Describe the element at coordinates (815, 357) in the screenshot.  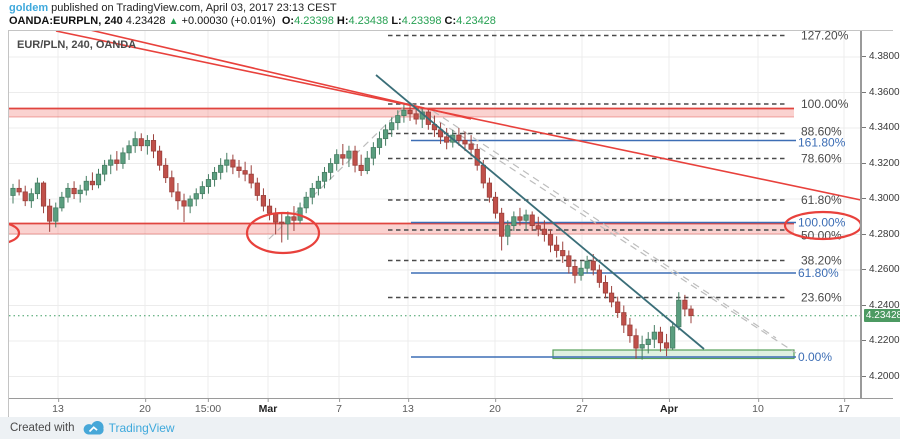
I see `svg-text: 0.00%` at that location.